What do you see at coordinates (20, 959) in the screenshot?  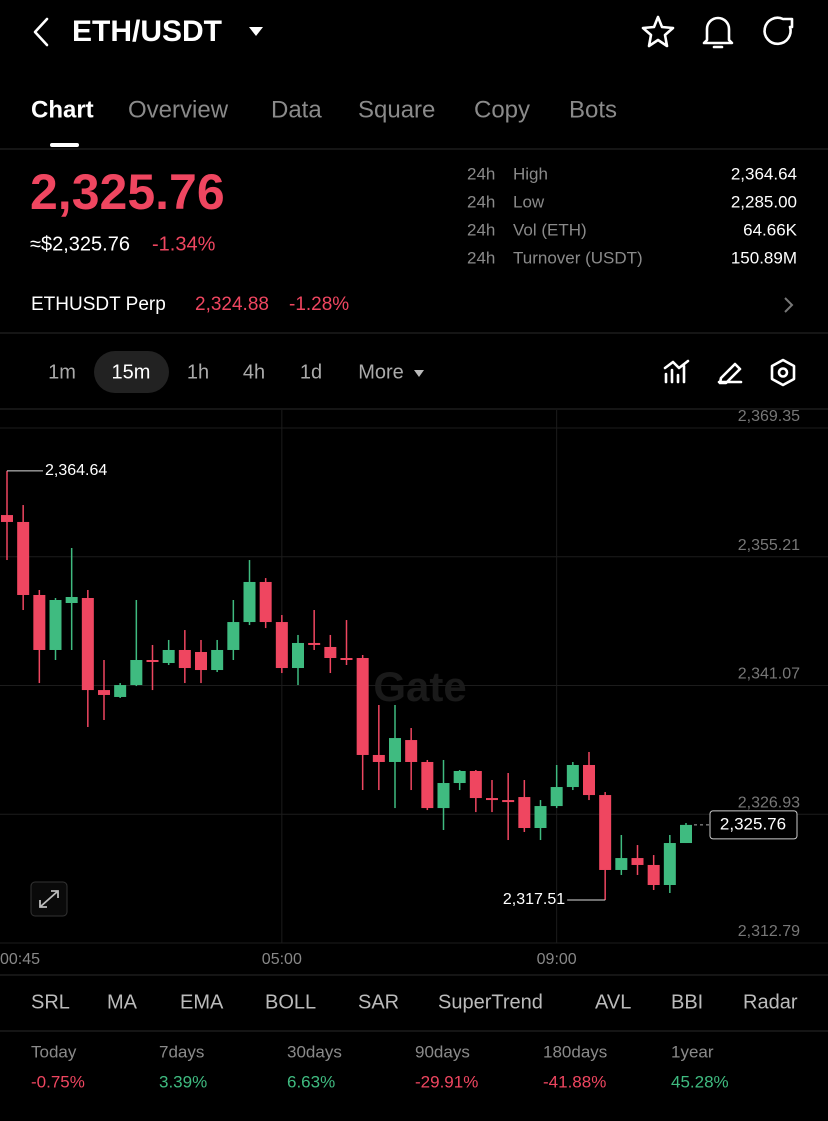 I see `x-tick-label: 00:45` at bounding box center [20, 959].